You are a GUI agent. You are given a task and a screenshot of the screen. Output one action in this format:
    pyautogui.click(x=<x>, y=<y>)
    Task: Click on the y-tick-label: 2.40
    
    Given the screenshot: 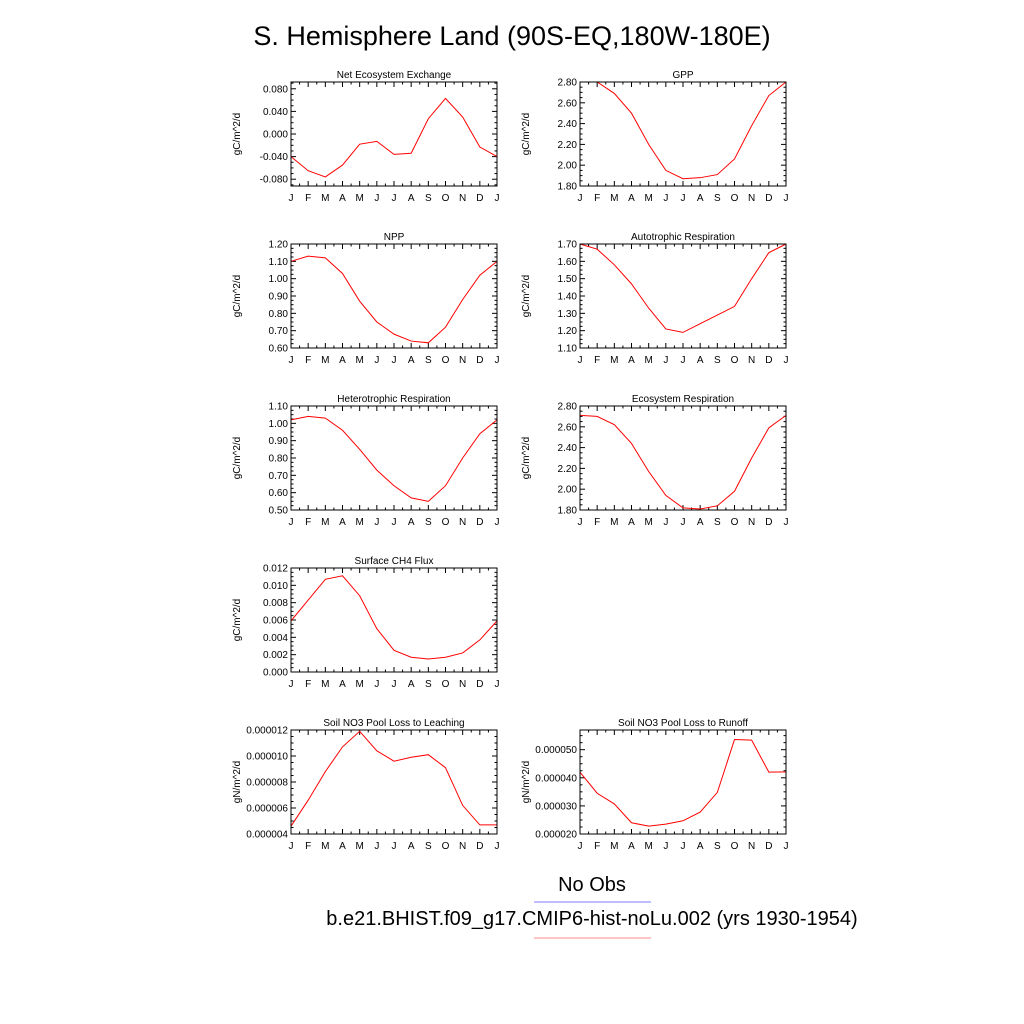 What is the action you would take?
    pyautogui.click(x=568, y=448)
    